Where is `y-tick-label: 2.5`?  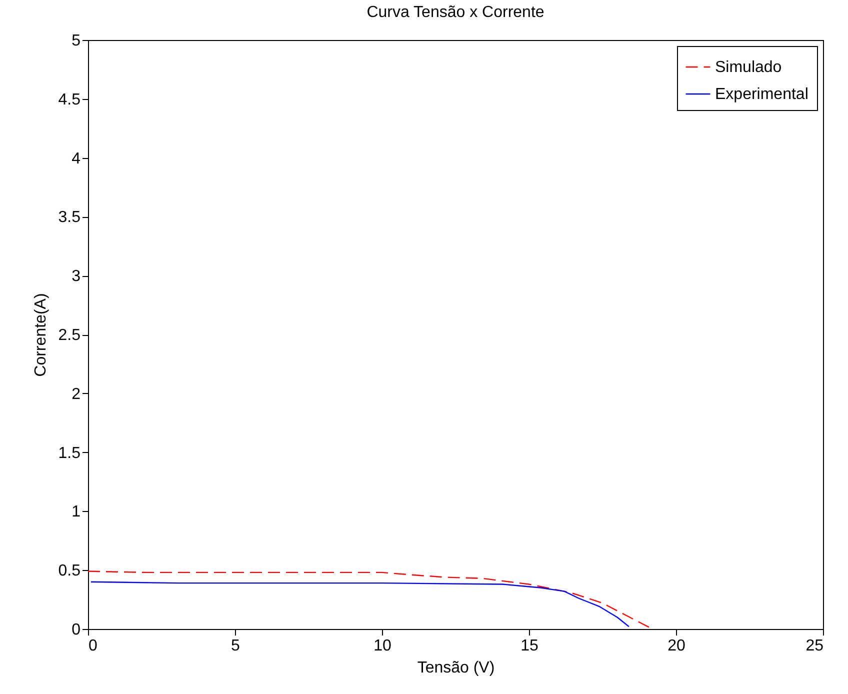 y-tick-label: 2.5 is located at coordinates (69, 335).